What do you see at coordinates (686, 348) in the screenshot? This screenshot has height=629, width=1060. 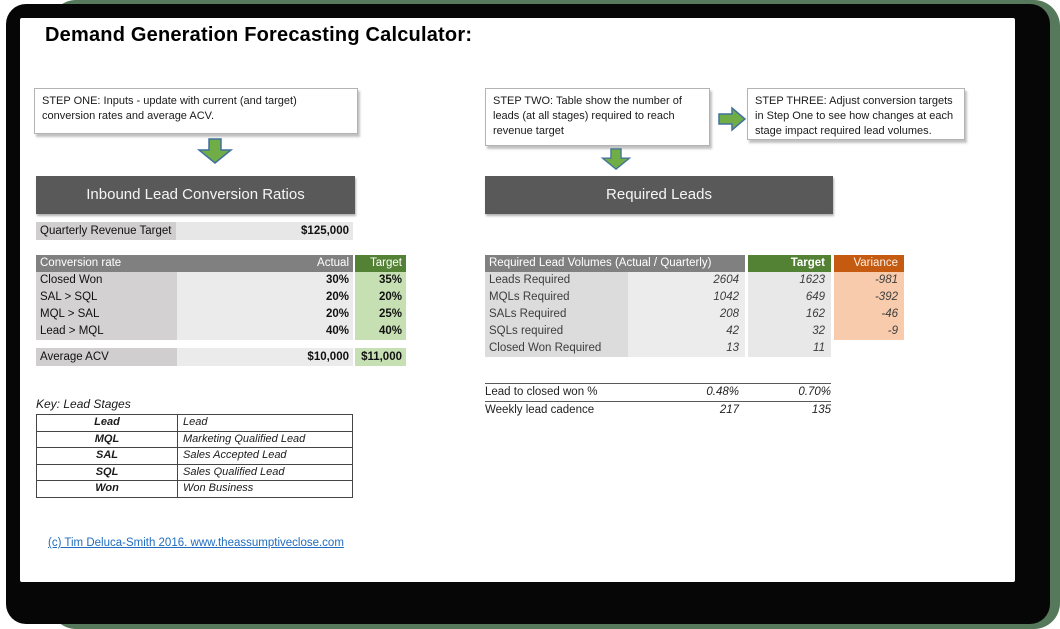 I see `actual-cell: 13` at bounding box center [686, 348].